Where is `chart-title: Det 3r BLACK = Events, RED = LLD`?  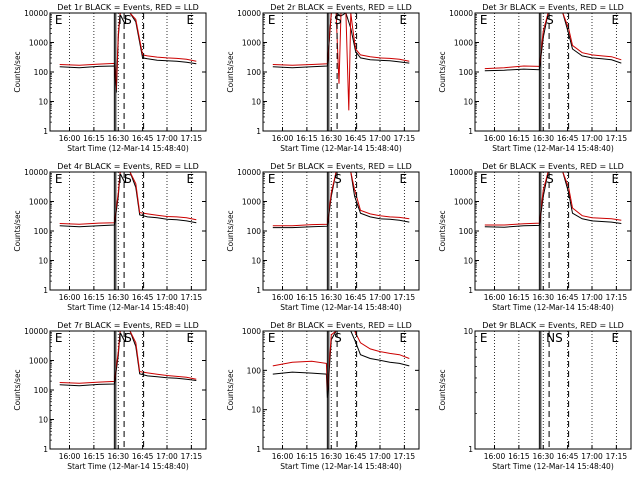
chart-title: Det 3r BLACK = Events, RED = LLD is located at coordinates (553, 7).